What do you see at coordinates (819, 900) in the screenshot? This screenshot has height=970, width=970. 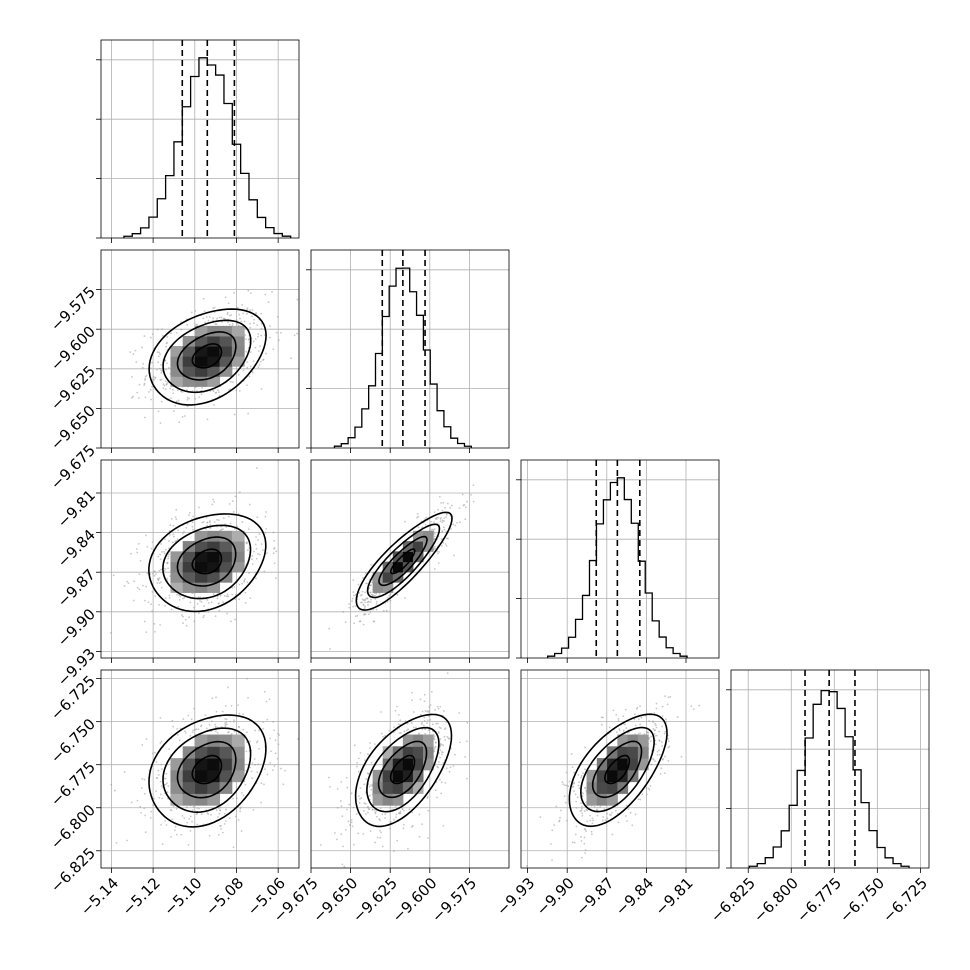 I see `x-tick-label: −6.775` at bounding box center [819, 900].